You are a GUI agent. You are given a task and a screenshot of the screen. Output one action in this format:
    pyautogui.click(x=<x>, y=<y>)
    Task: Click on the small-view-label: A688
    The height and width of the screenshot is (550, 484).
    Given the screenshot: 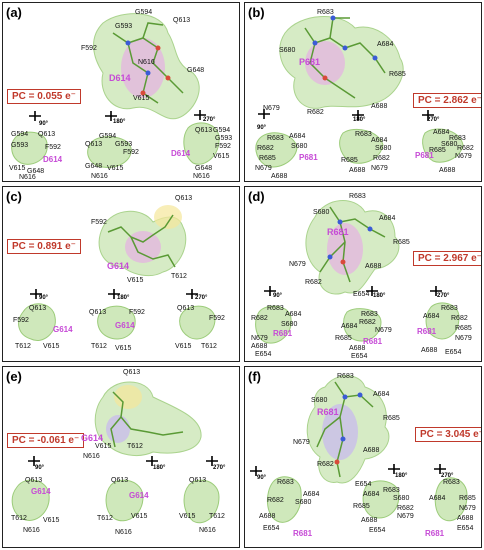 What is the action you would take?
    pyautogui.click(x=357, y=170)
    